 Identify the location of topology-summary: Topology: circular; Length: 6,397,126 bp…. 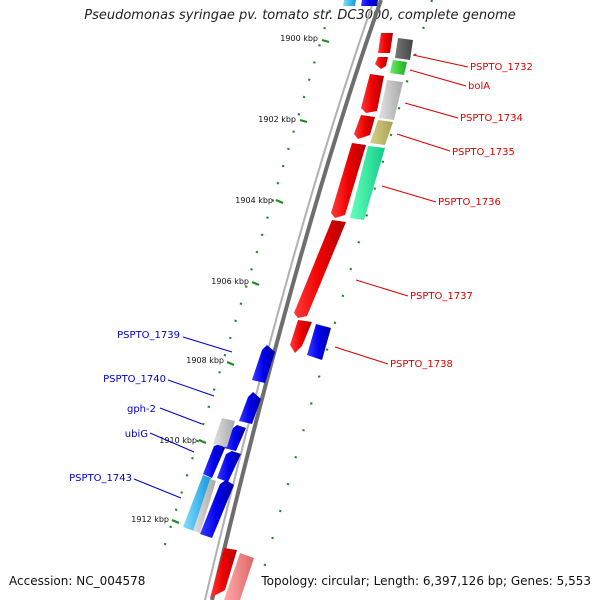
(426, 581).